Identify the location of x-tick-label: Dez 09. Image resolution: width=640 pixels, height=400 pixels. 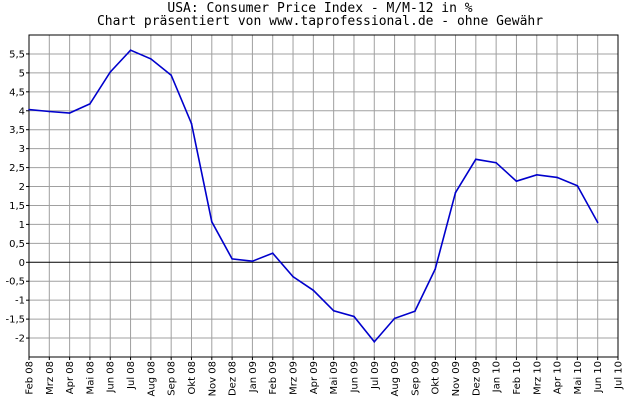
(476, 378).